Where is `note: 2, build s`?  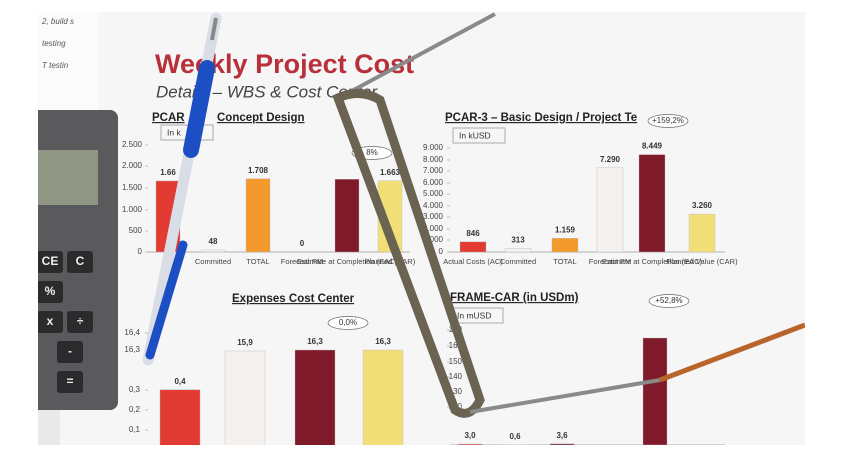
note: 2, build s is located at coordinates (57, 21).